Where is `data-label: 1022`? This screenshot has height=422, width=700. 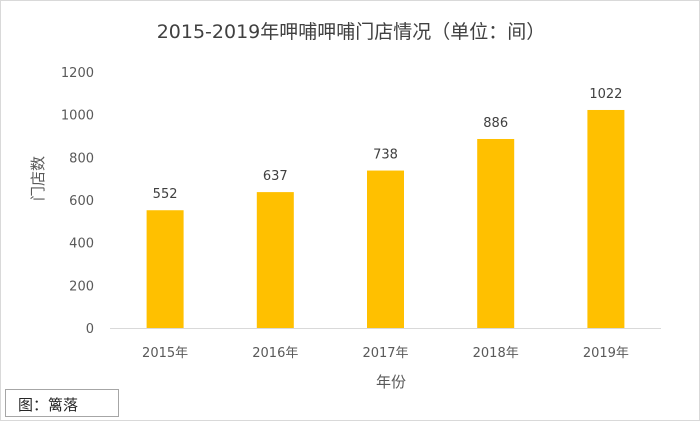 data-label: 1022 is located at coordinates (605, 94).